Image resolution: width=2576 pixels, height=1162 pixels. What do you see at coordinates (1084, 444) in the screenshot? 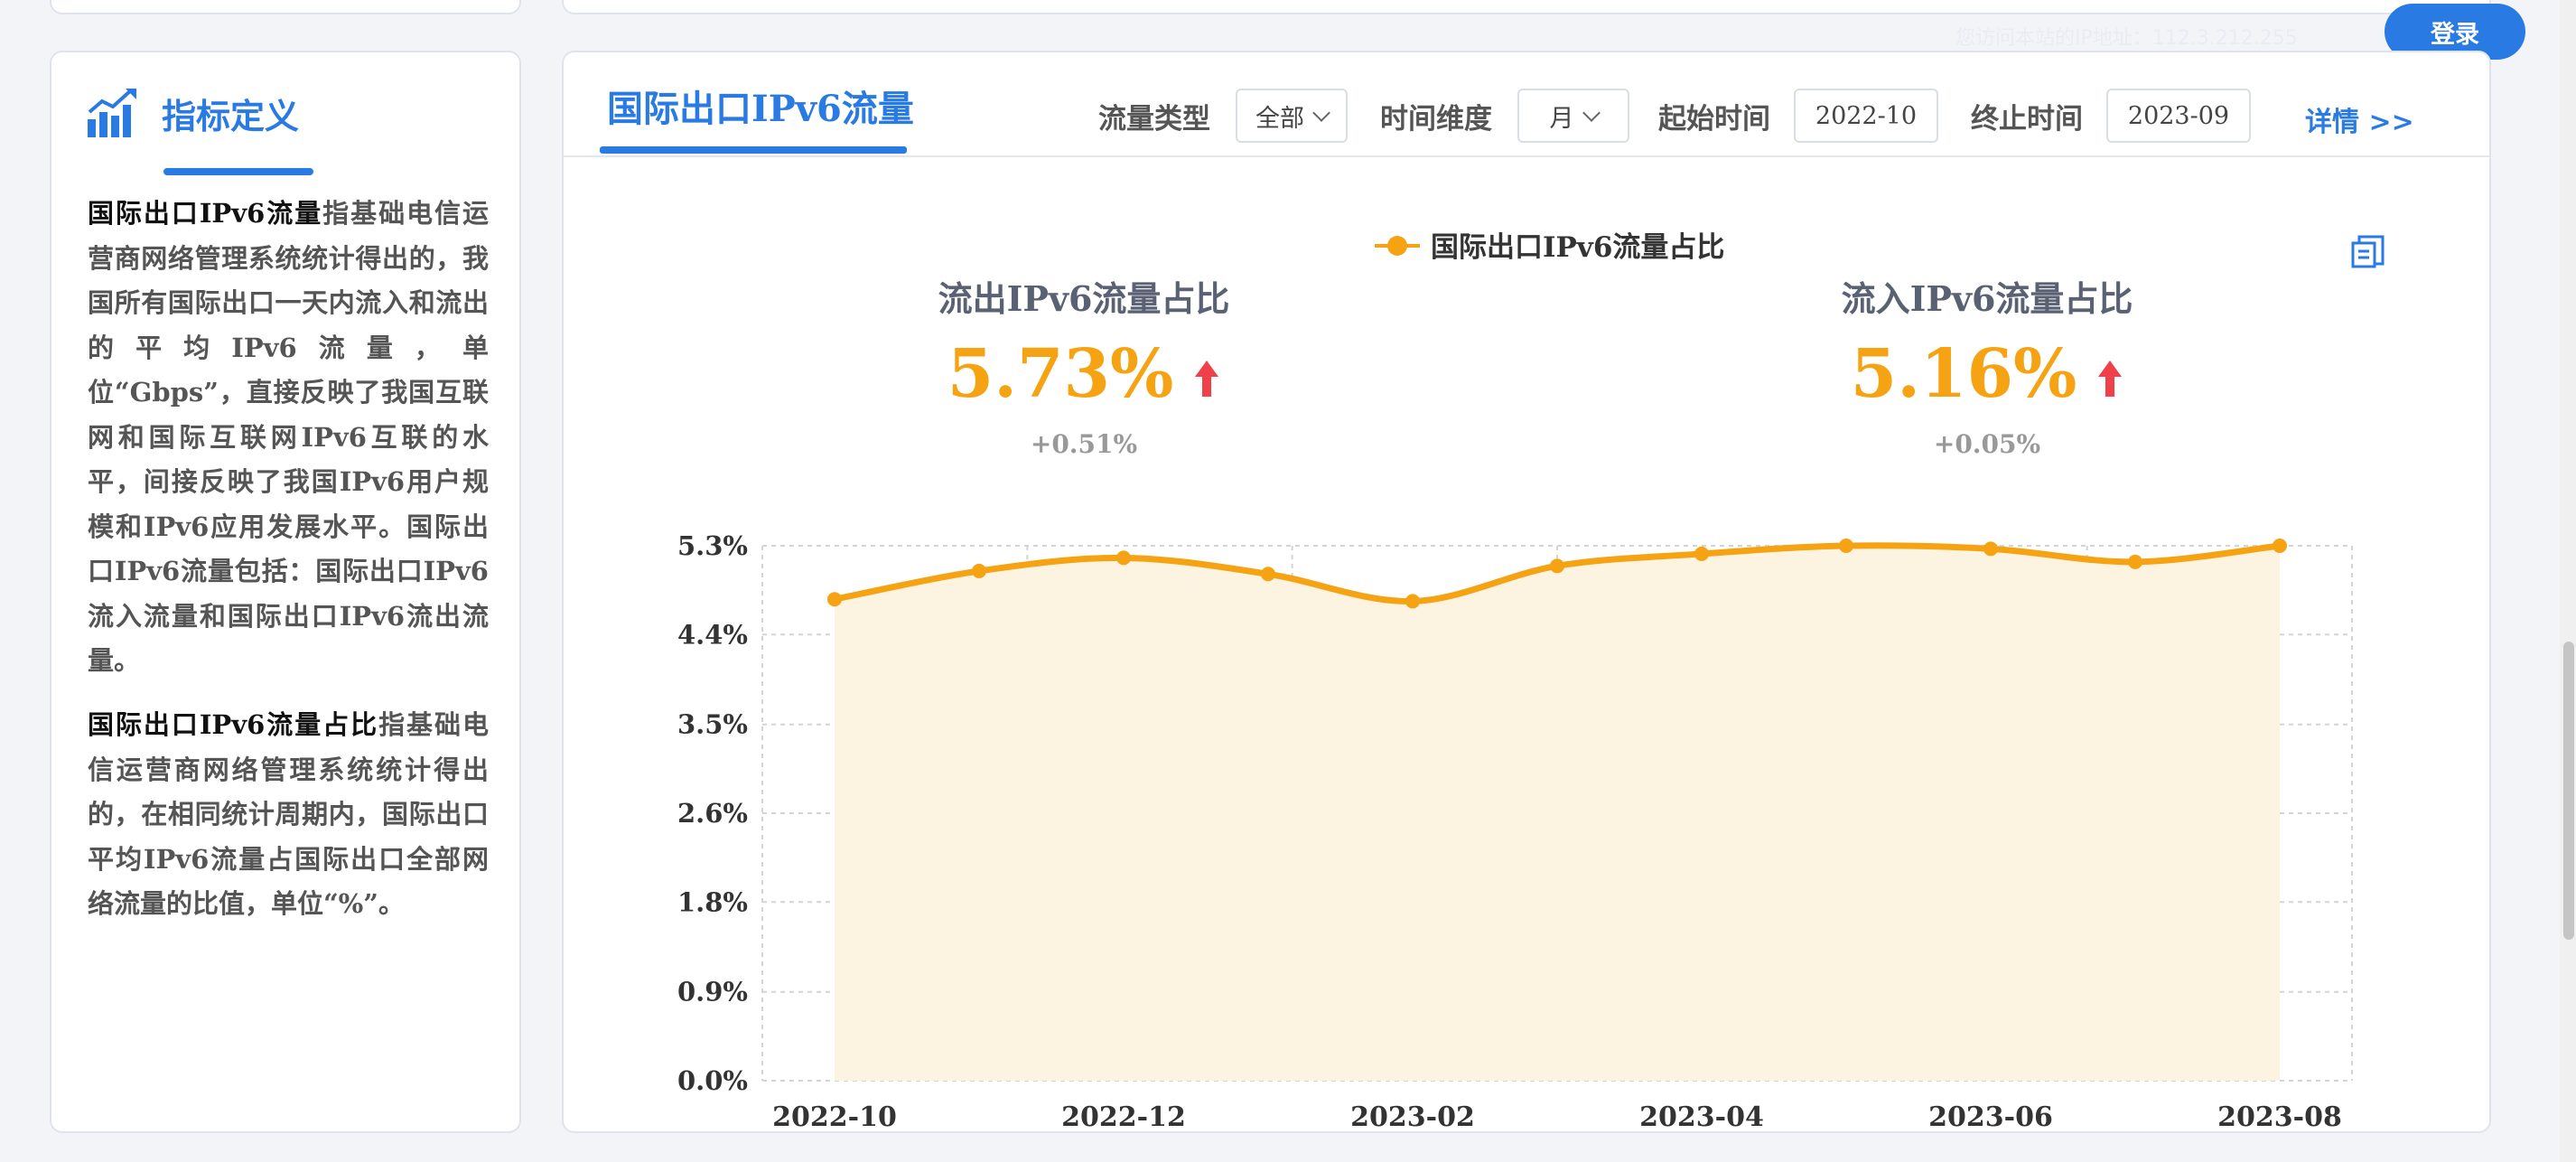
I see `kpi-outbound-change: +0.51%` at bounding box center [1084, 444].